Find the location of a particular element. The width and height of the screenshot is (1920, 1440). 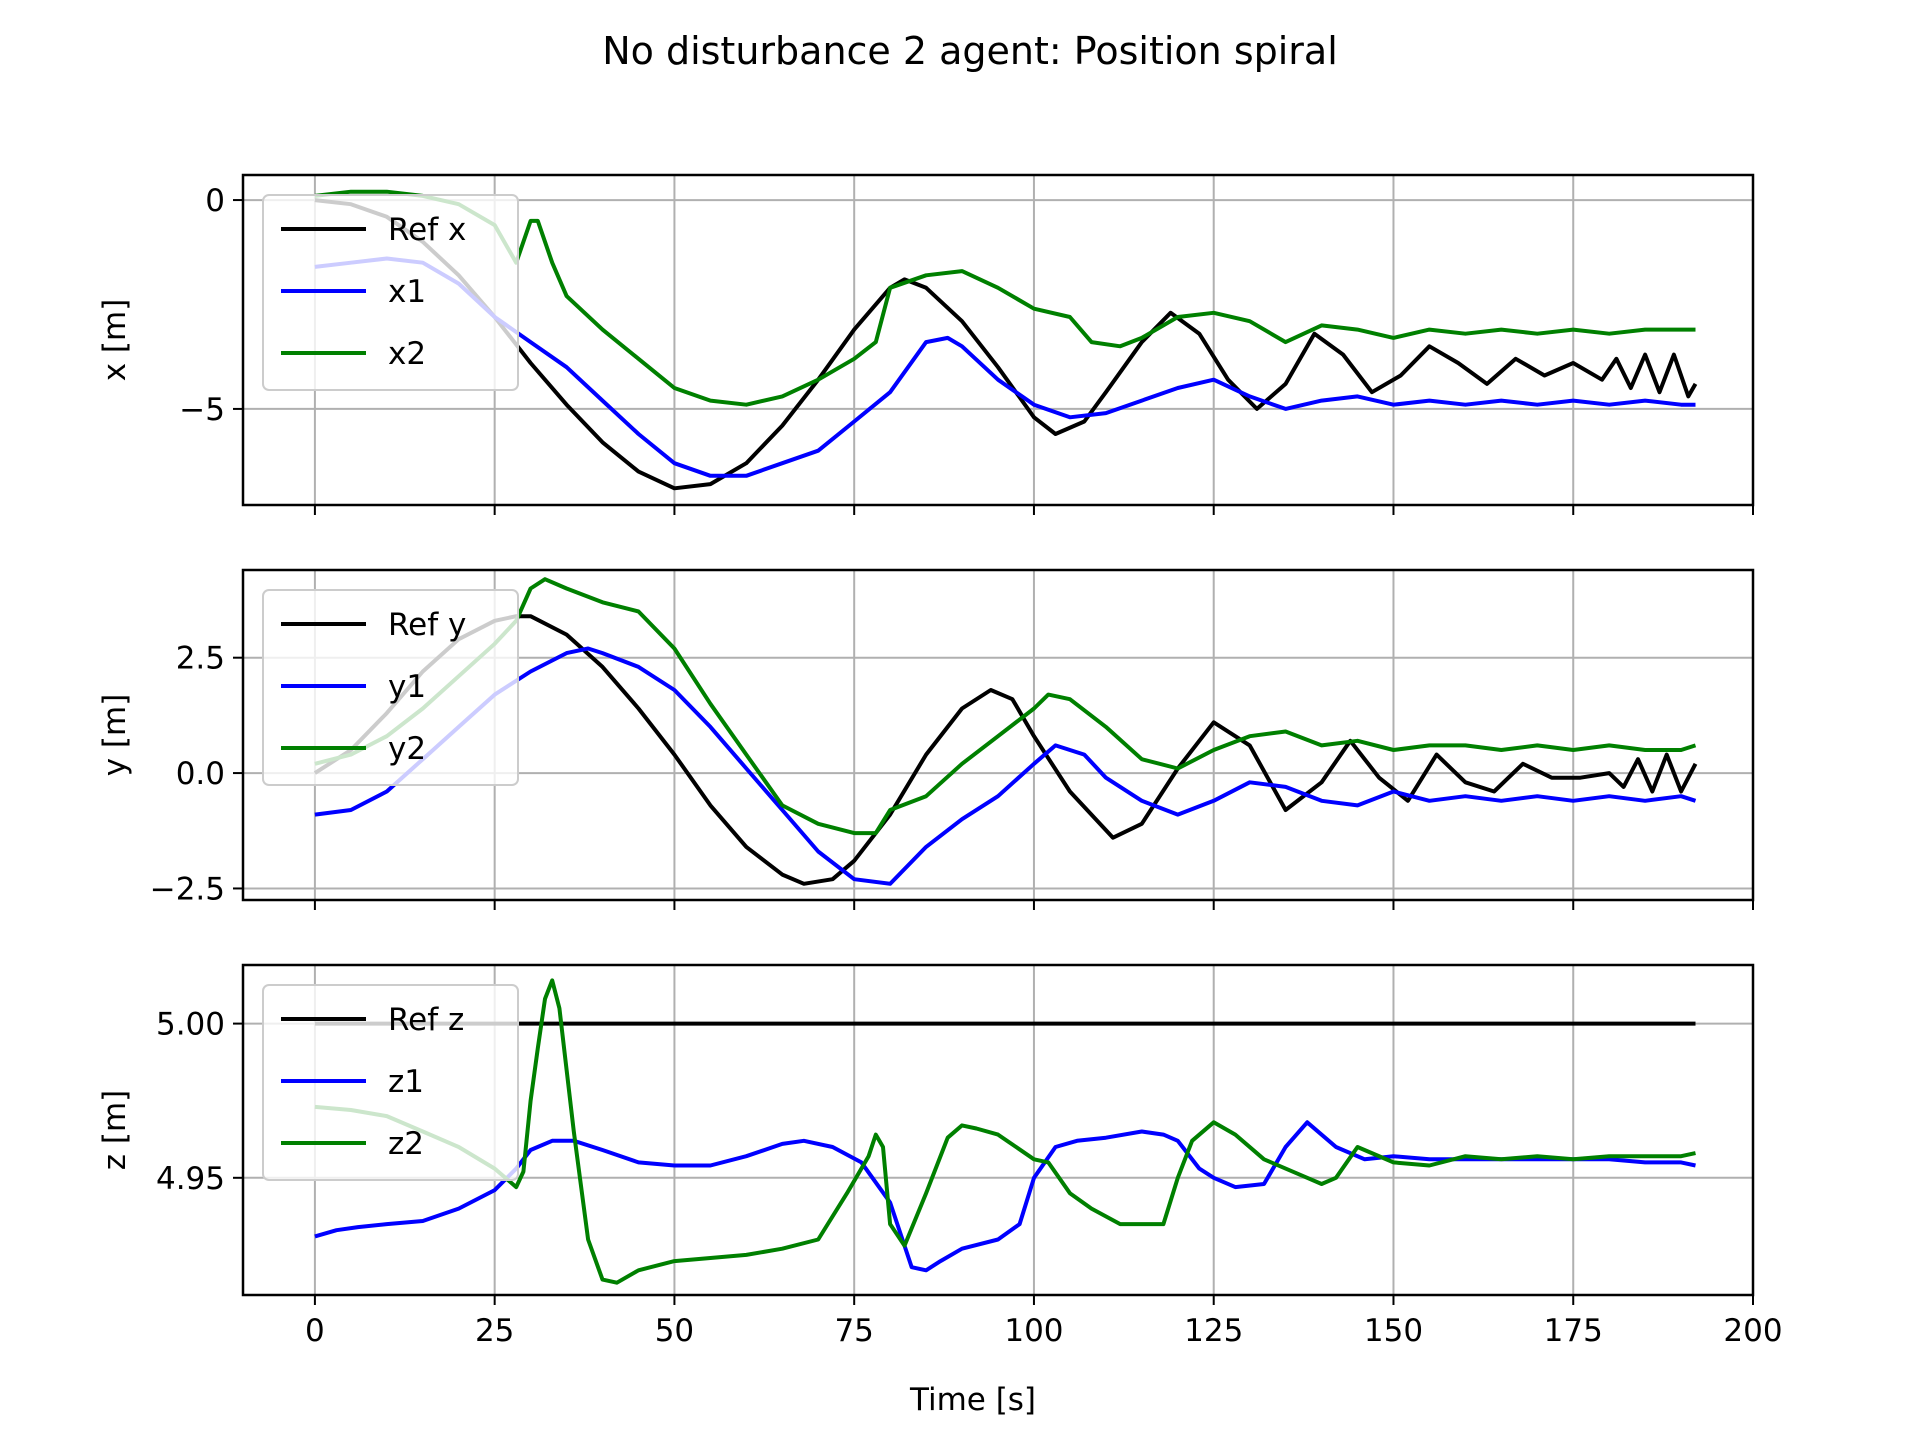

legend-label: y2 is located at coordinates (407, 749).